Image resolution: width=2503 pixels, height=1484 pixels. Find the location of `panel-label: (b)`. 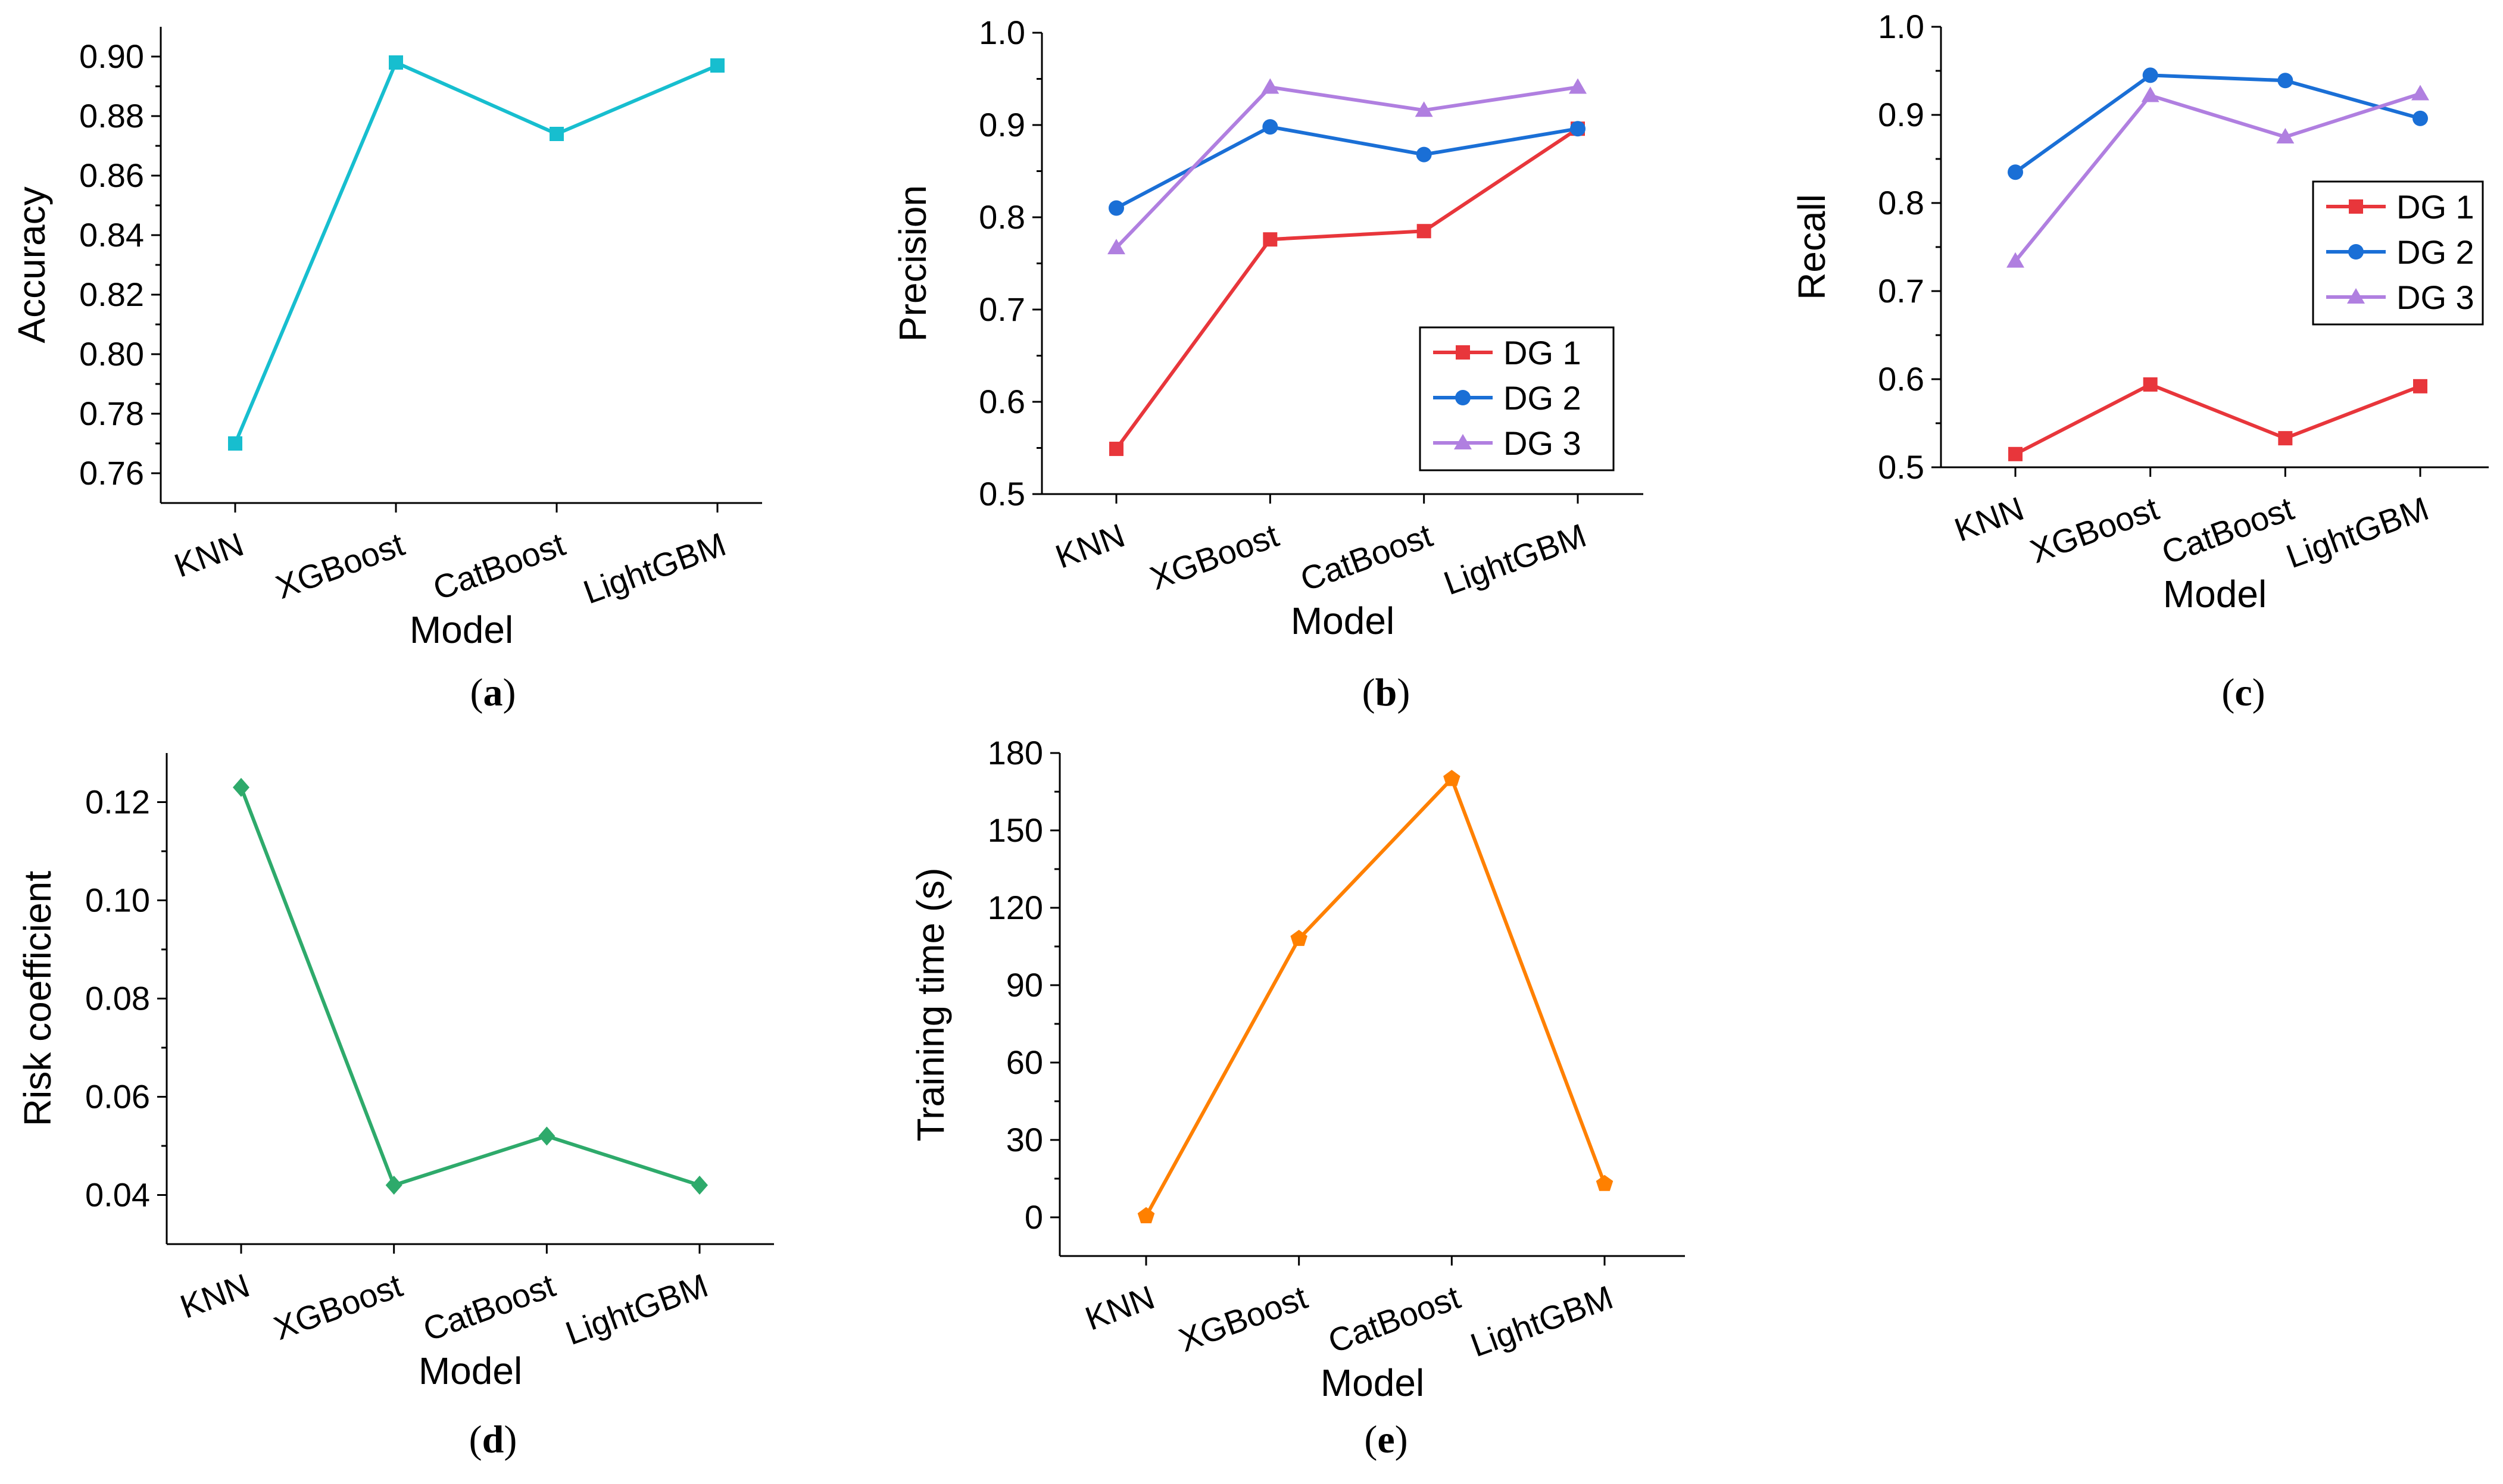

panel-label: (b) is located at coordinates (1386, 693).